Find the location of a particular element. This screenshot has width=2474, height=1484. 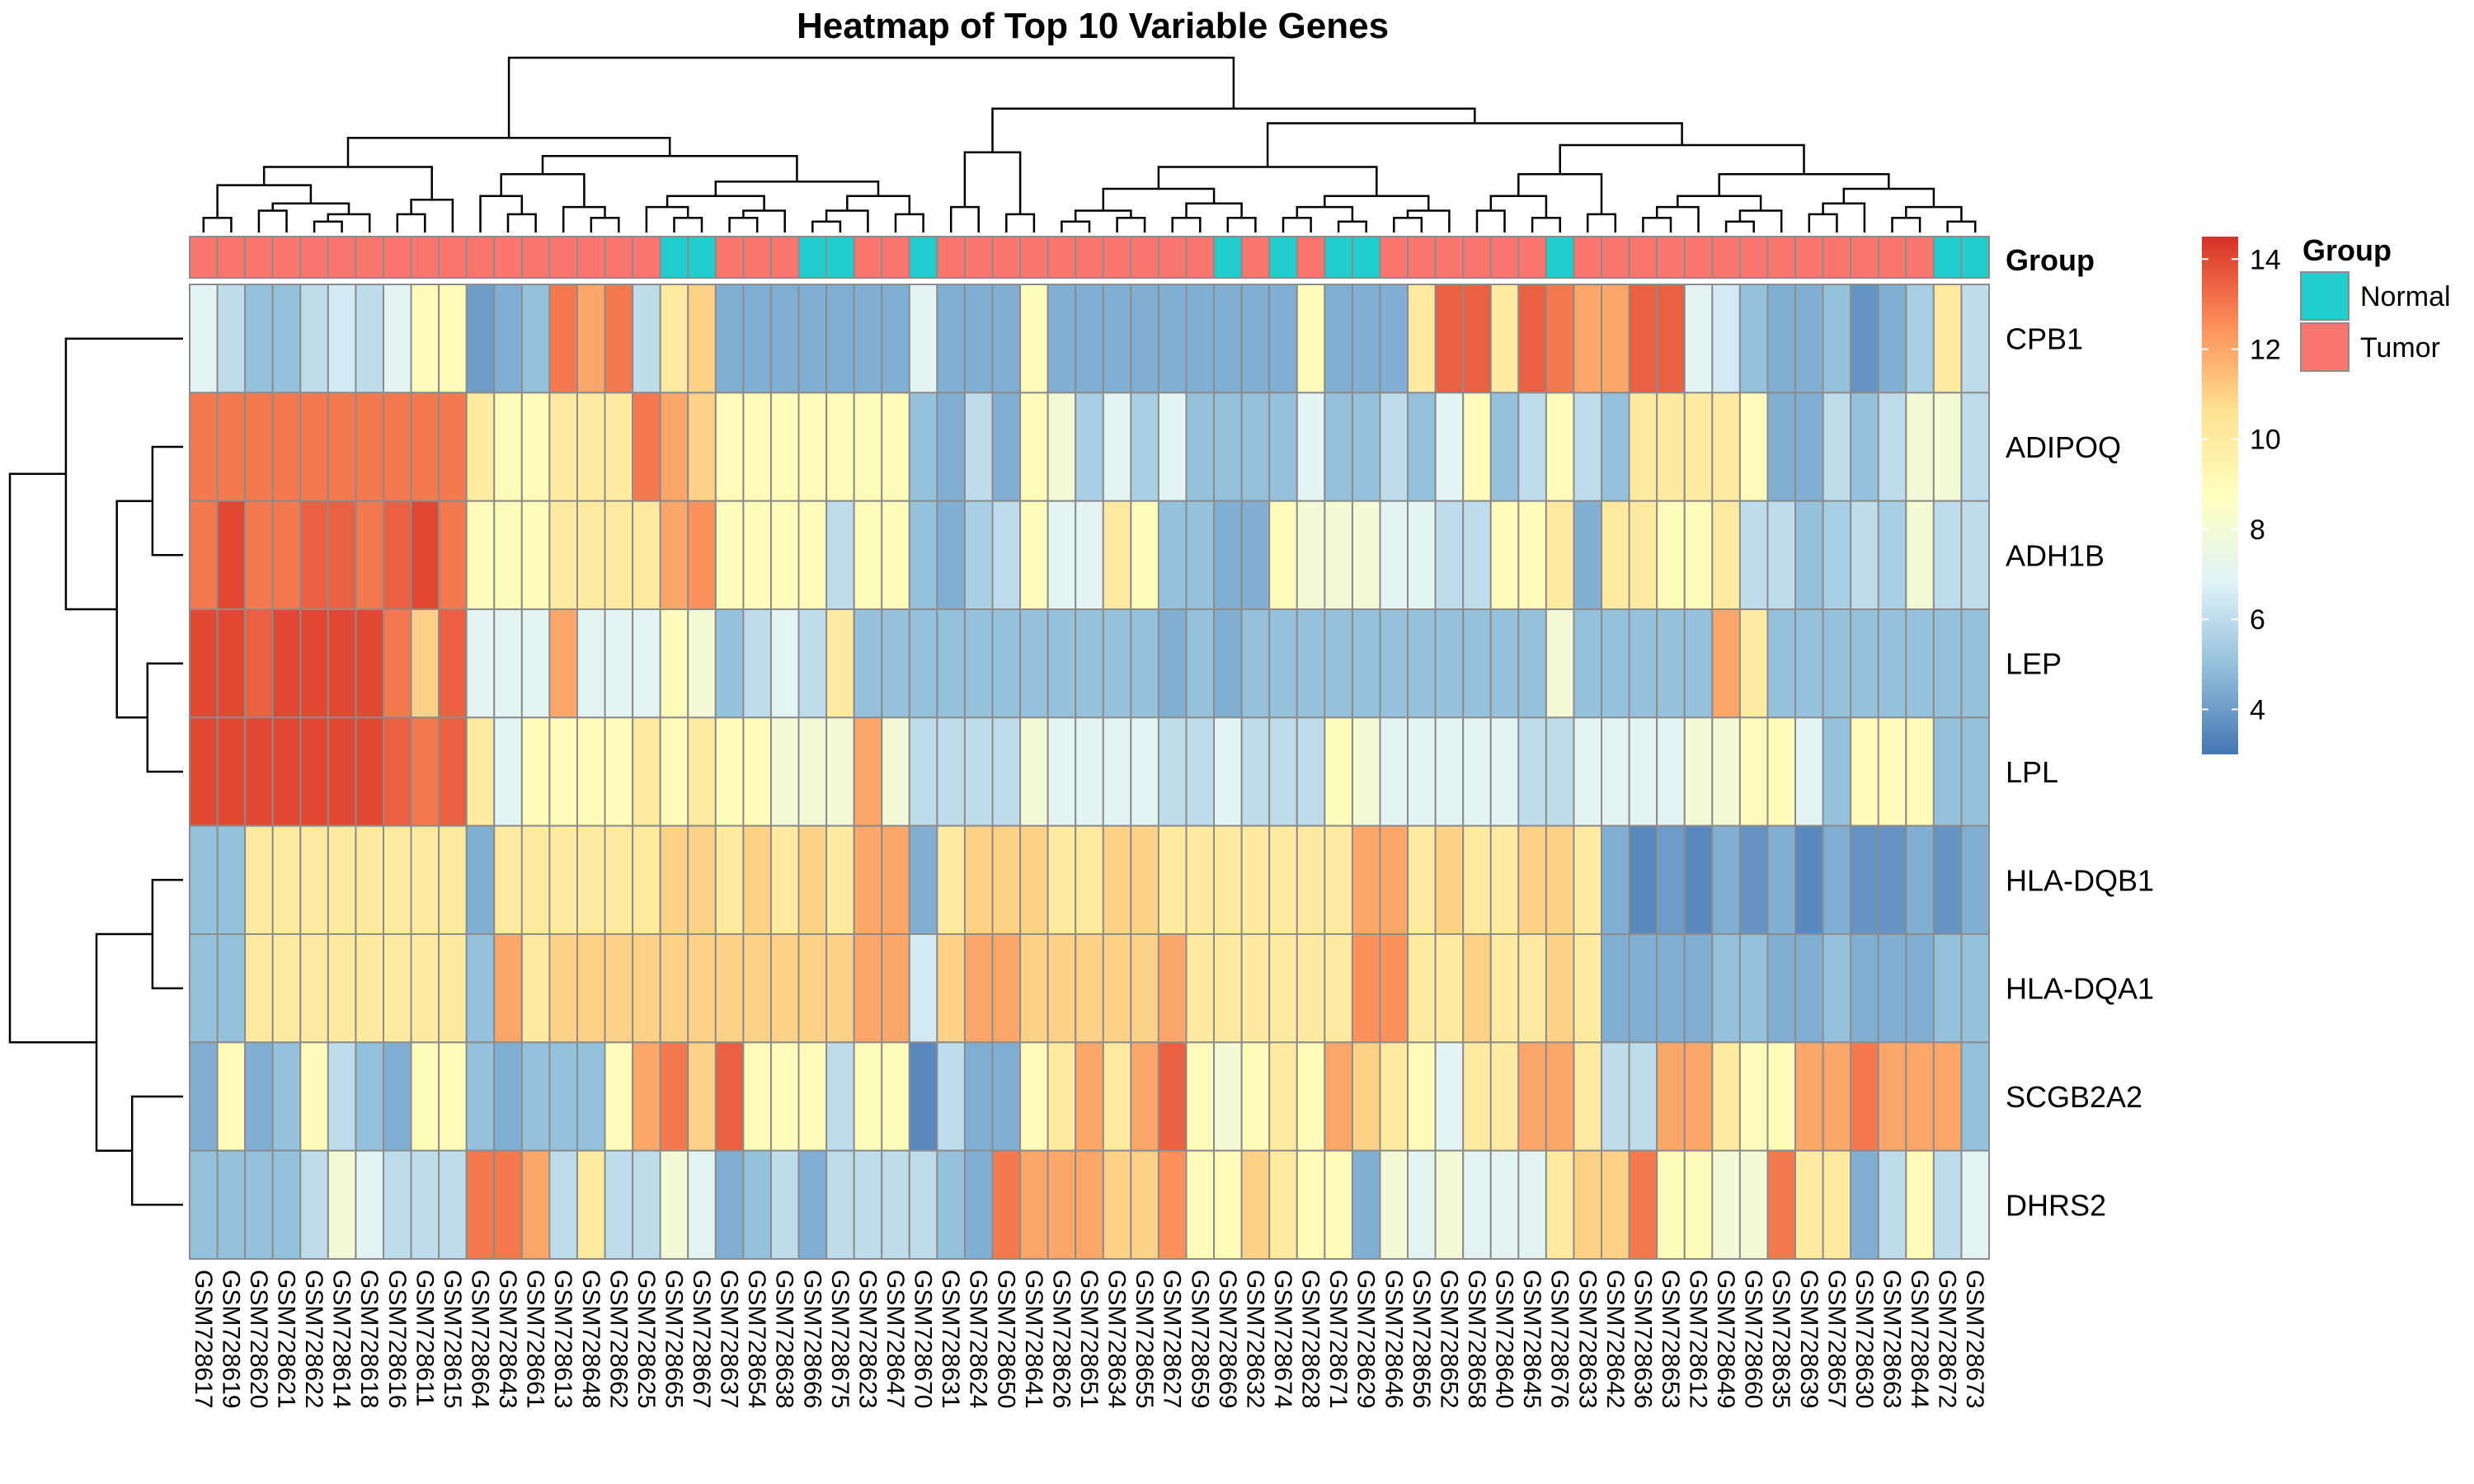

colorbar-tick-label: 8 is located at coordinates (2257, 530).